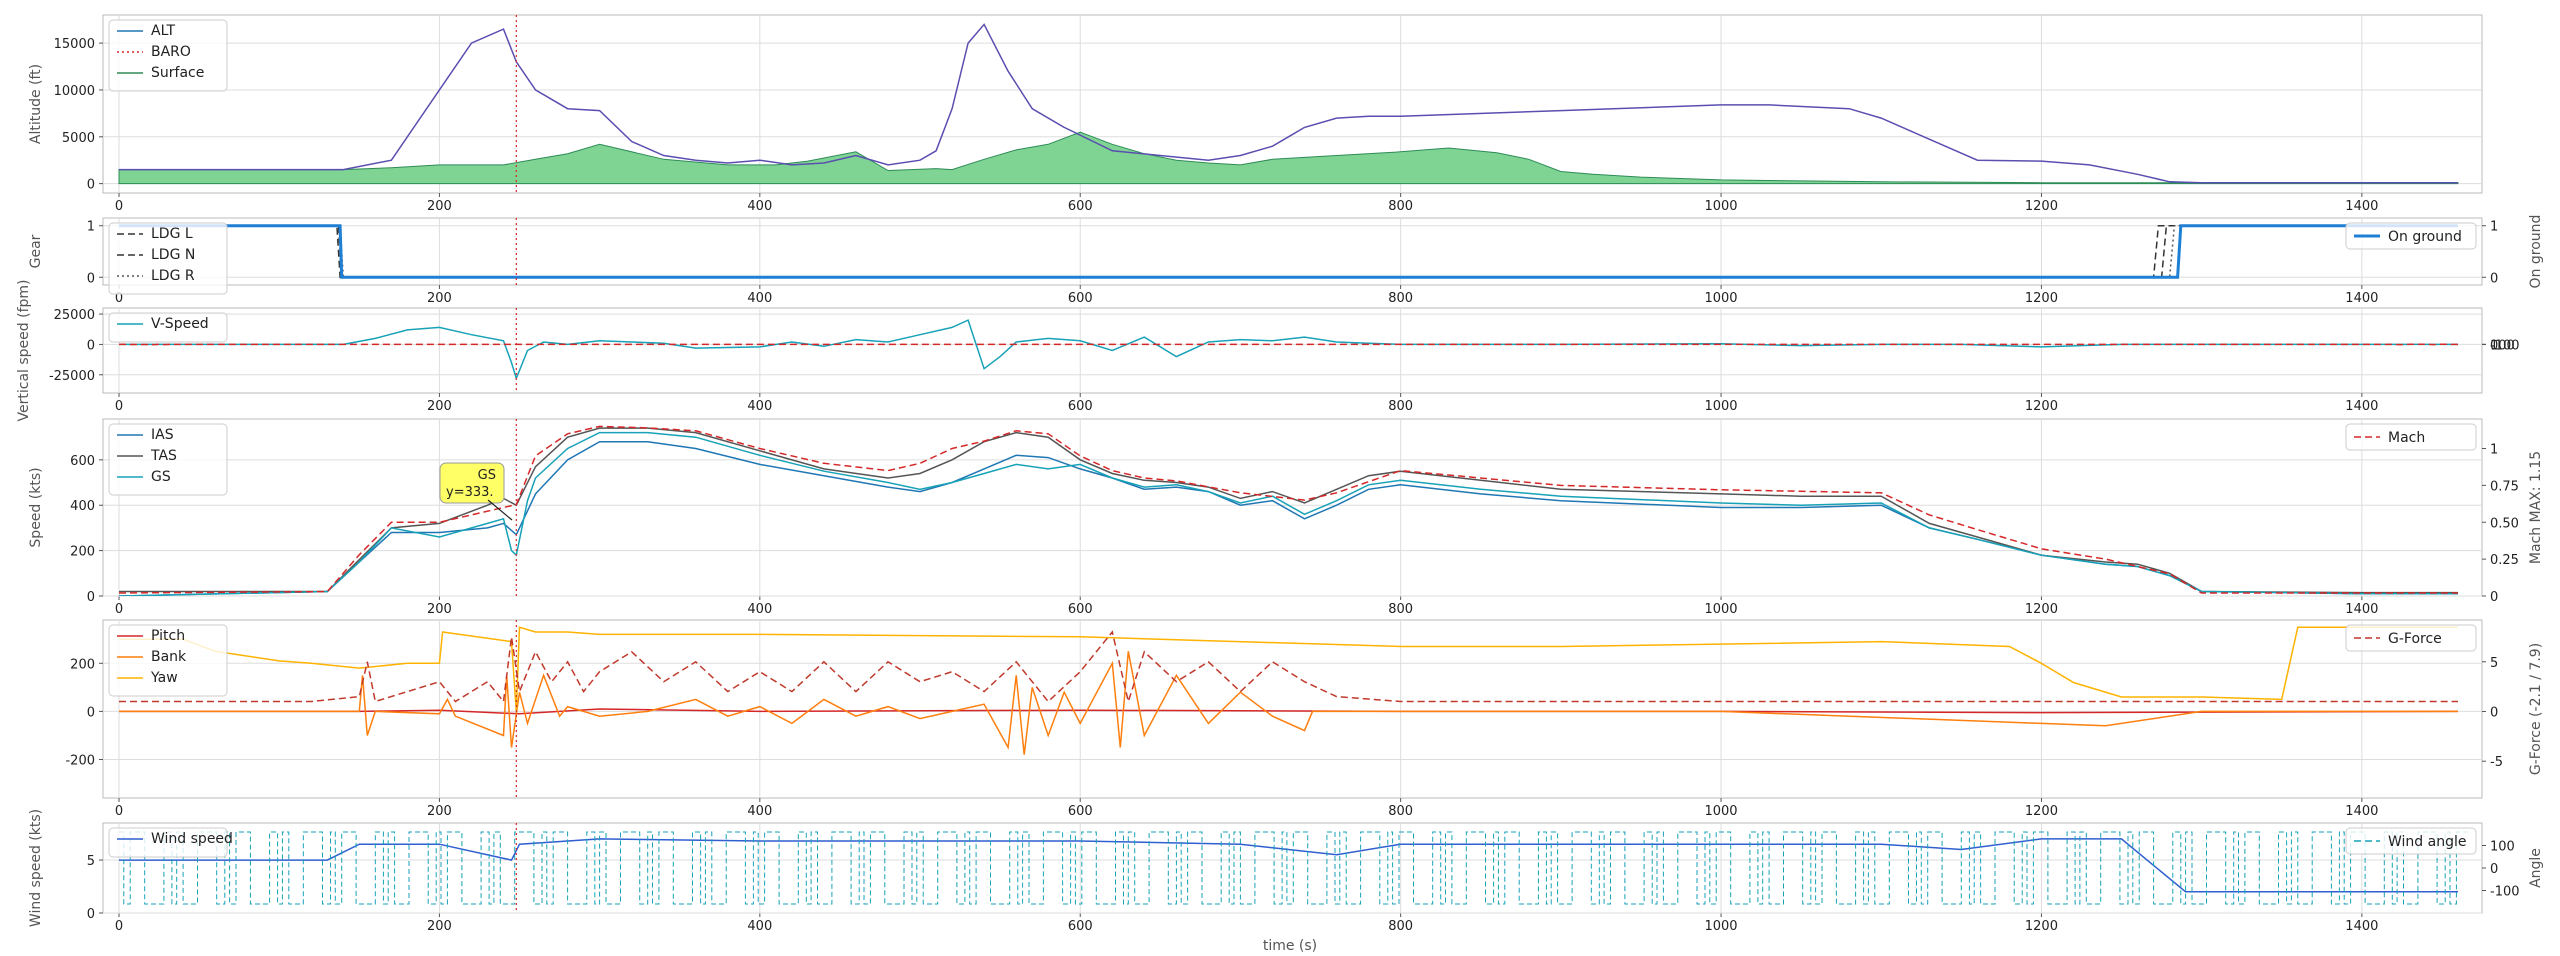  What do you see at coordinates (168, 636) in the screenshot?
I see `legend-label: Pitch` at bounding box center [168, 636].